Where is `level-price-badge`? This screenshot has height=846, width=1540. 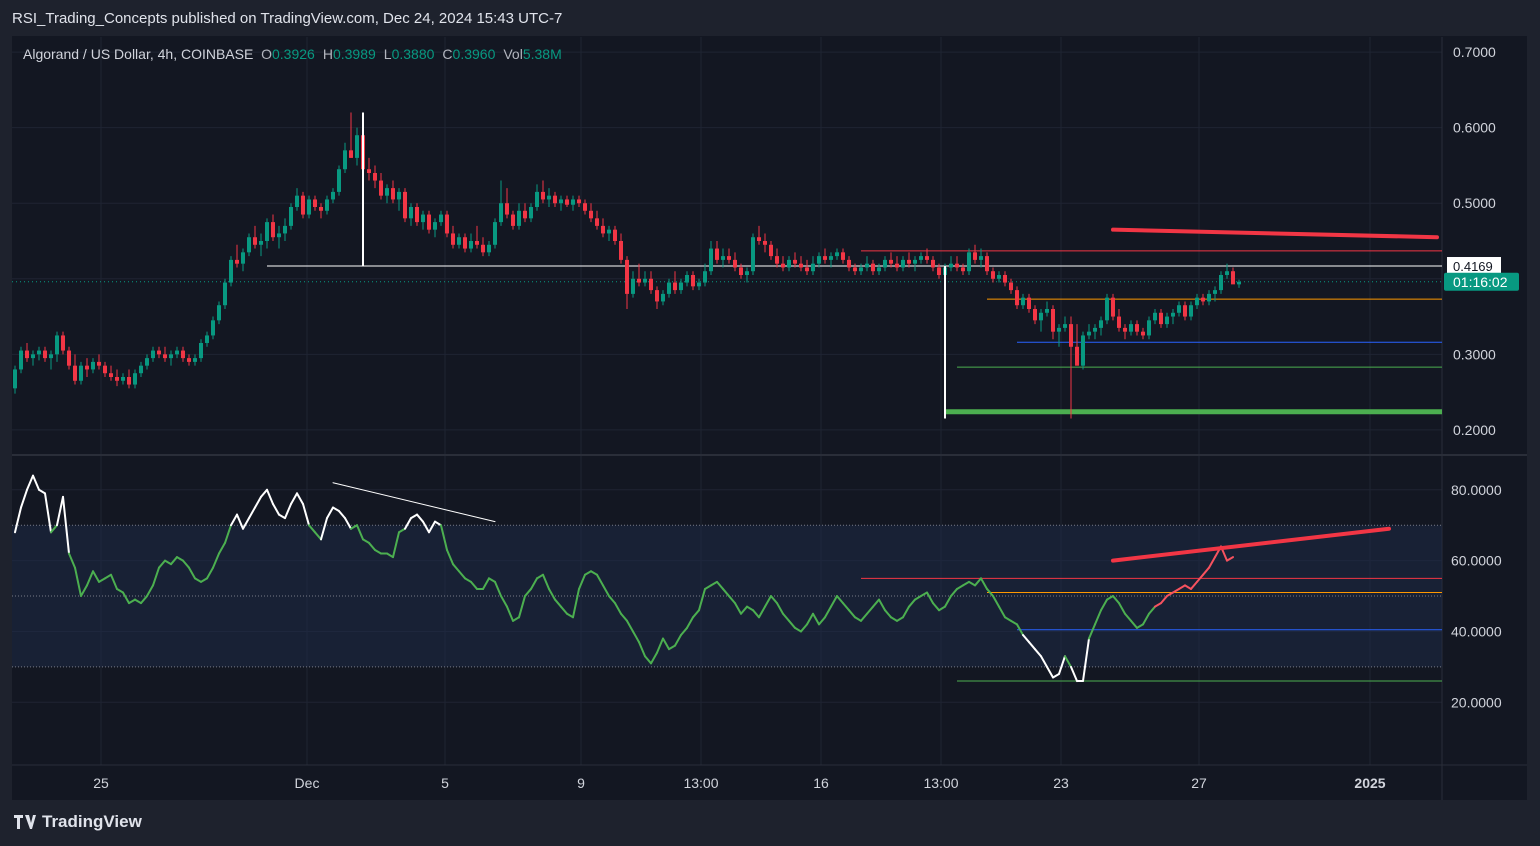
level-price-badge is located at coordinates (1474, 265).